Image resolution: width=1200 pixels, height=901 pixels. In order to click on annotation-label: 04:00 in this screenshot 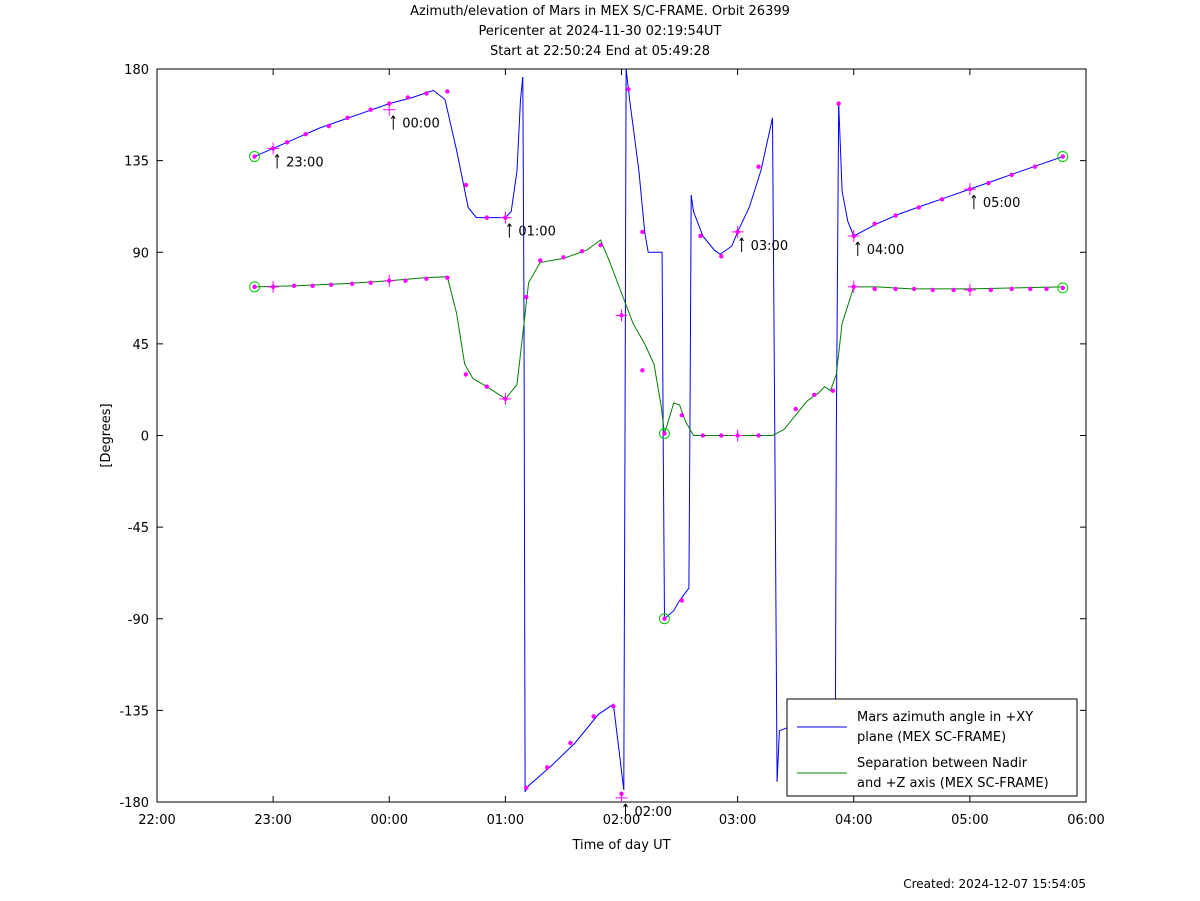, I will do `click(885, 250)`.